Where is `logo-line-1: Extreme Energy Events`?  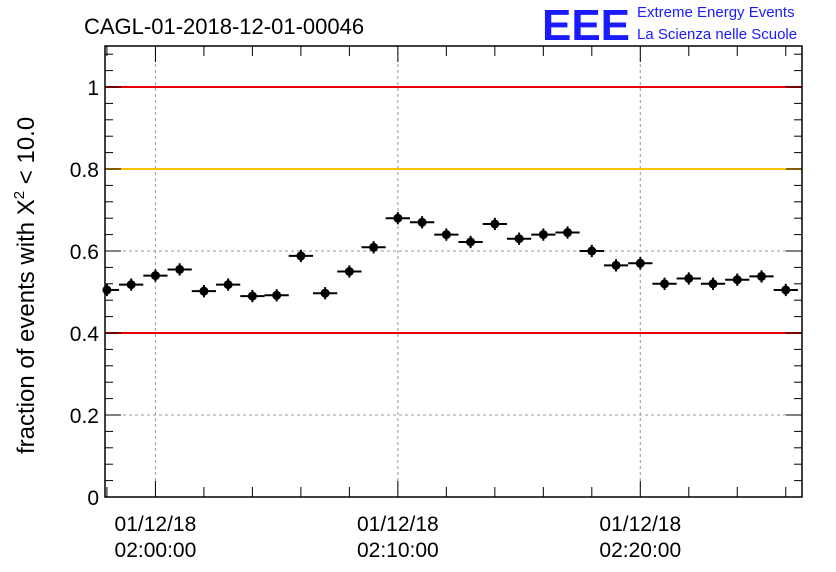
logo-line-1: Extreme Energy Events is located at coordinates (716, 12).